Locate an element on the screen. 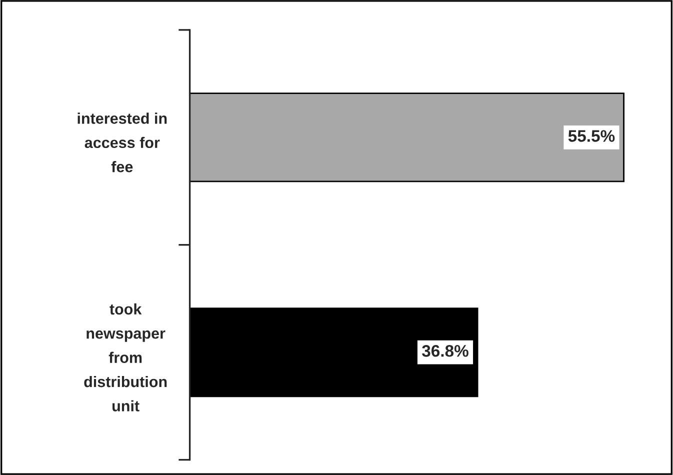 This screenshot has width=673, height=475. y-tick-label: interested in access for fee is located at coordinates (122, 142).